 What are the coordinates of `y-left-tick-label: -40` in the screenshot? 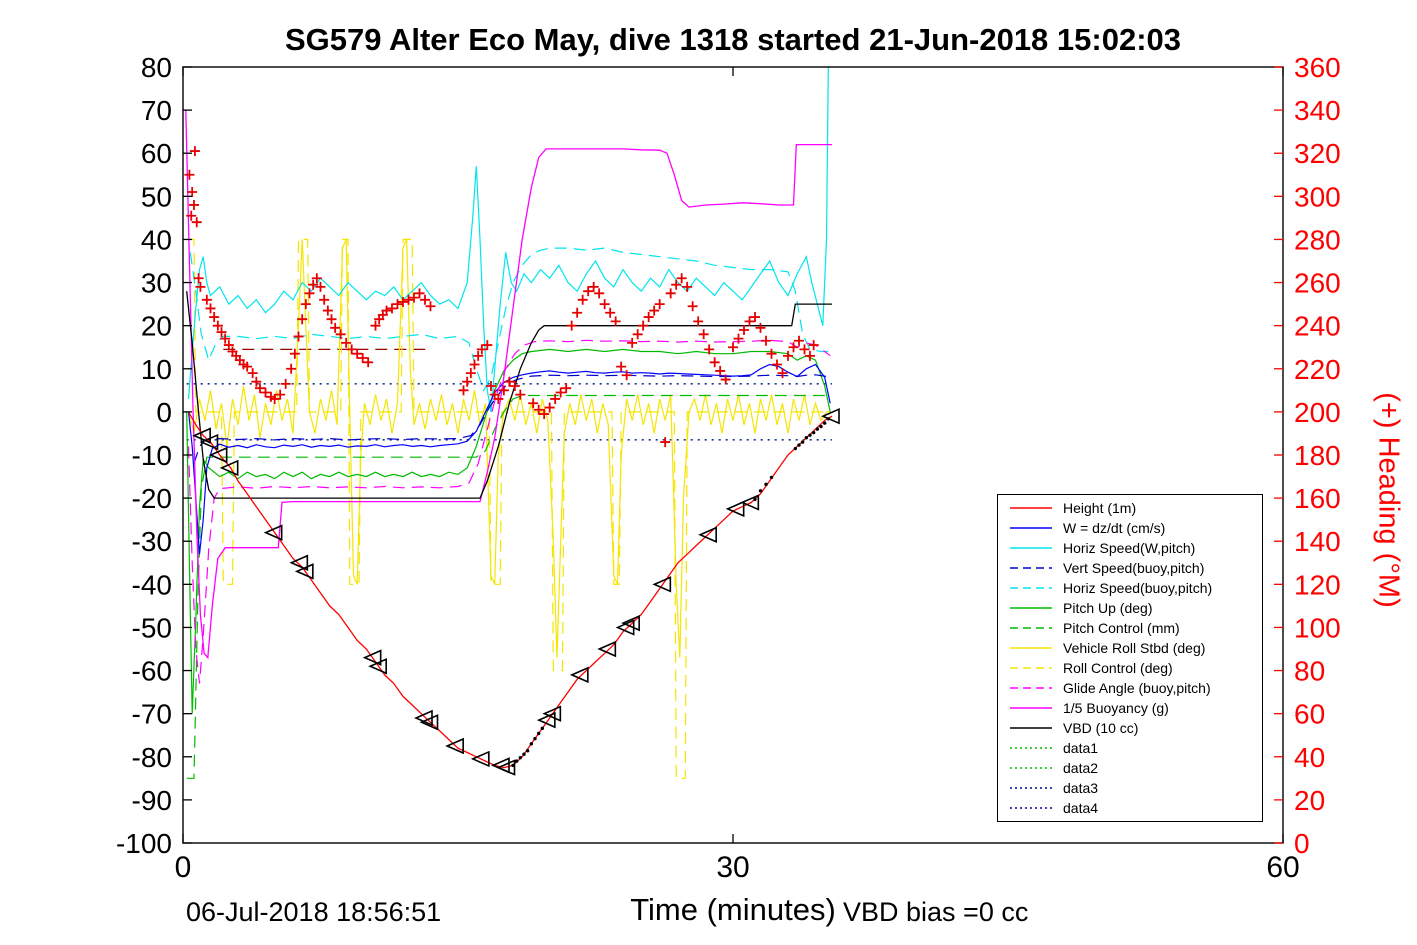 It's located at (152, 584).